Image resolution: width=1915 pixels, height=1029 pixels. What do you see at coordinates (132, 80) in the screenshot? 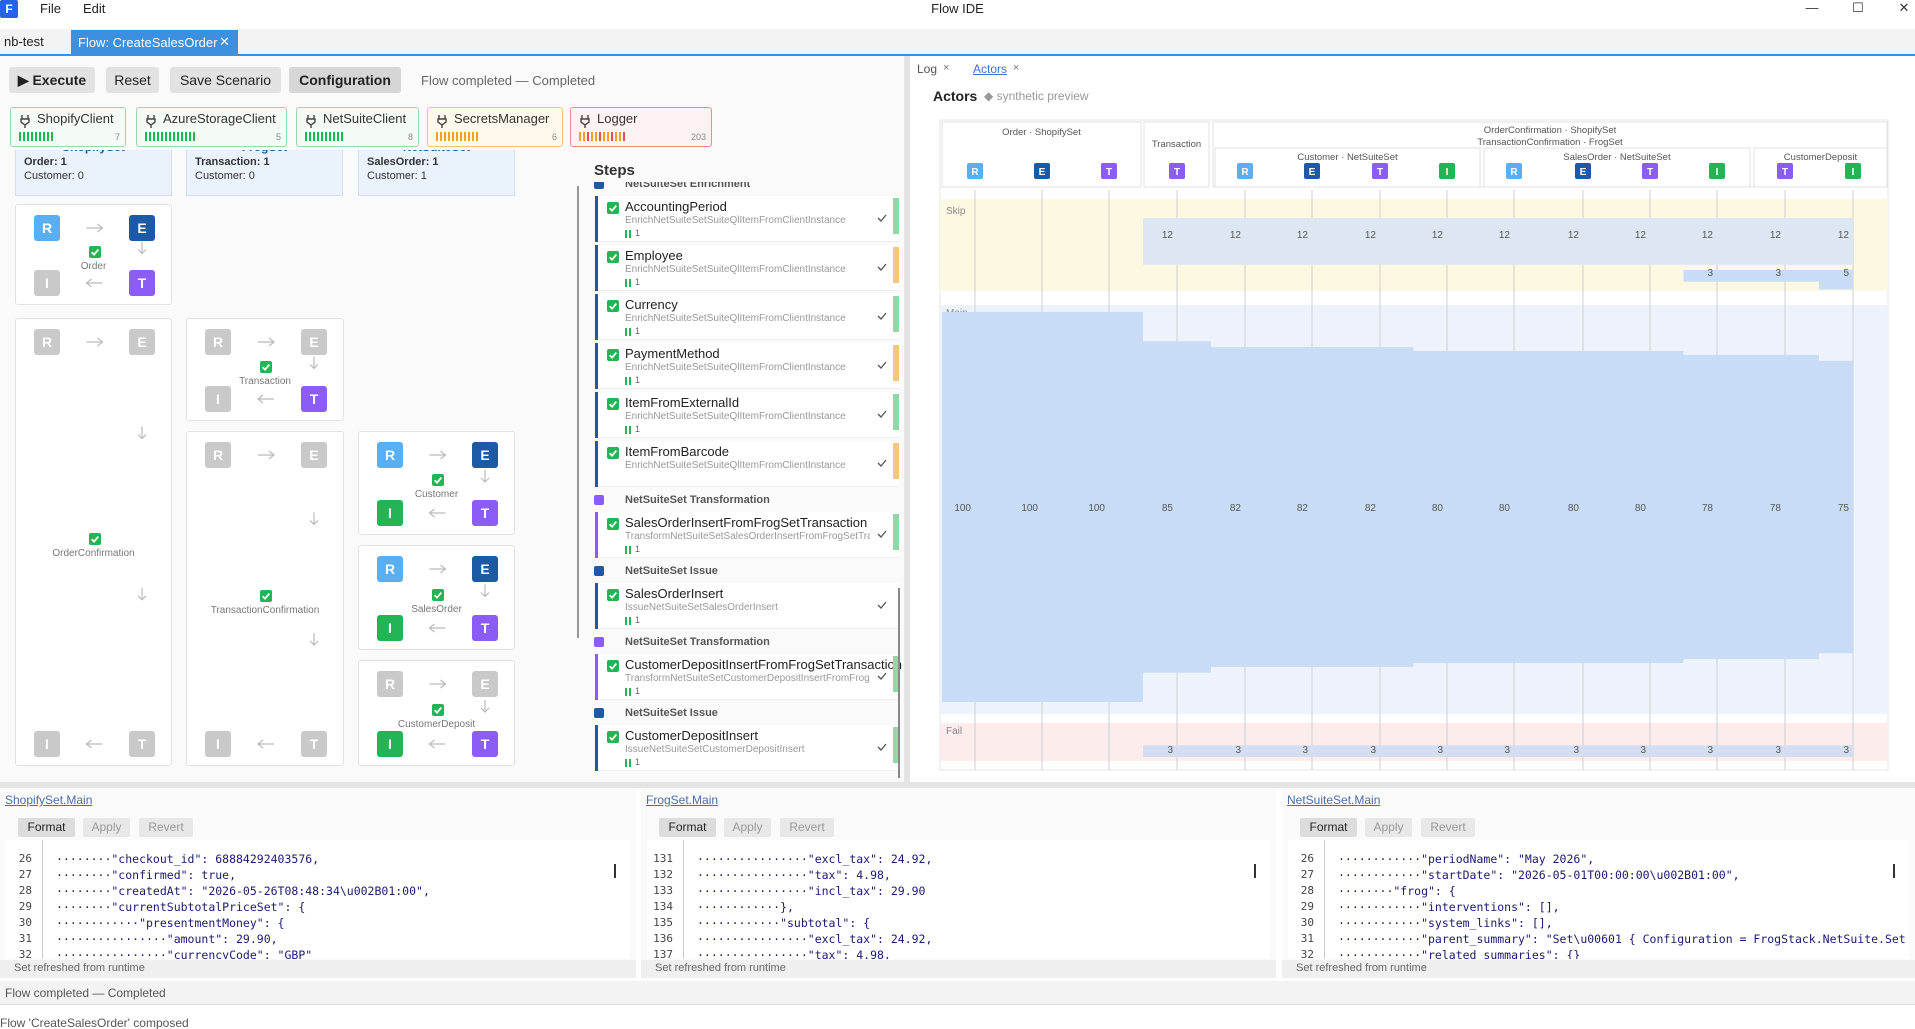
I see `toolbar-button: Reset` at bounding box center [132, 80].